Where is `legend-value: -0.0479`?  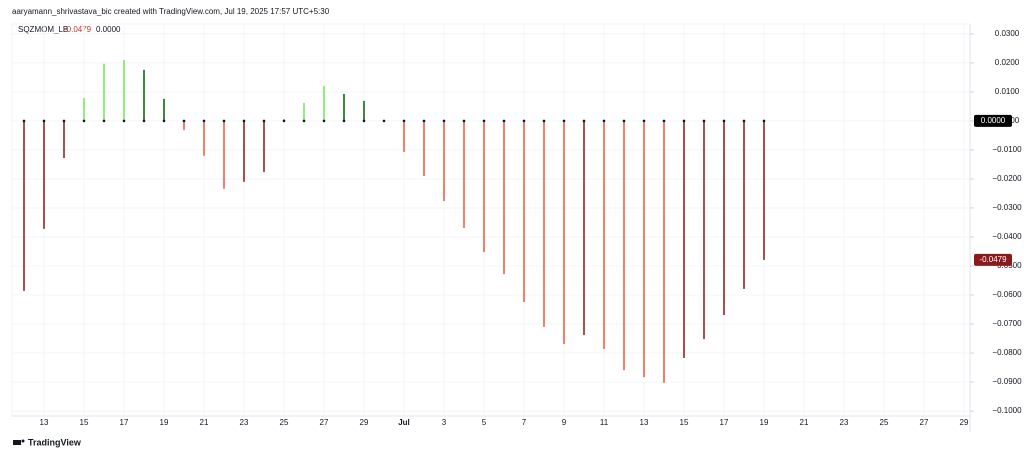
legend-value: -0.0479 is located at coordinates (78, 29).